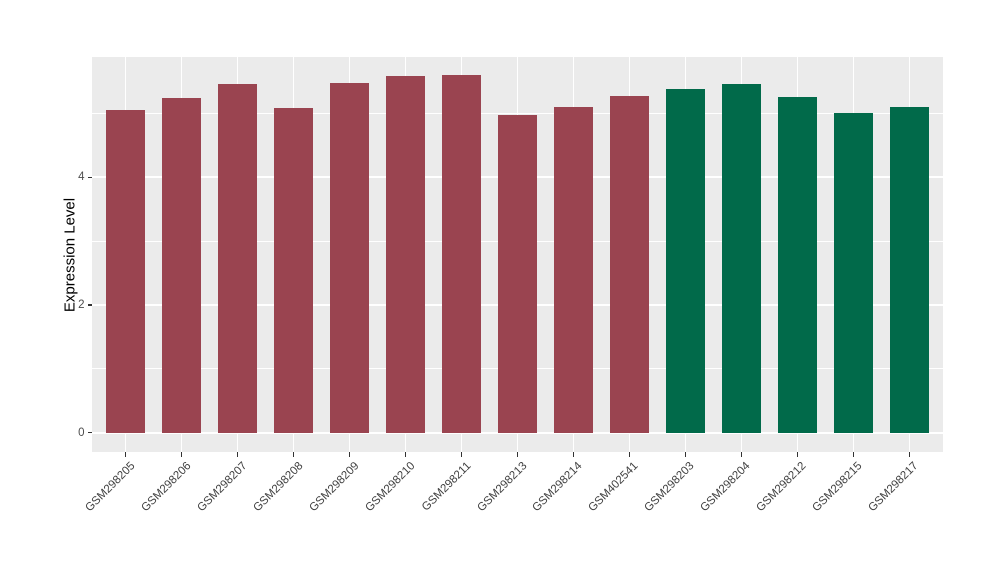 Image resolution: width=1000 pixels, height=580 pixels. What do you see at coordinates (293, 270) in the screenshot?
I see `bar-GSM298208` at bounding box center [293, 270].